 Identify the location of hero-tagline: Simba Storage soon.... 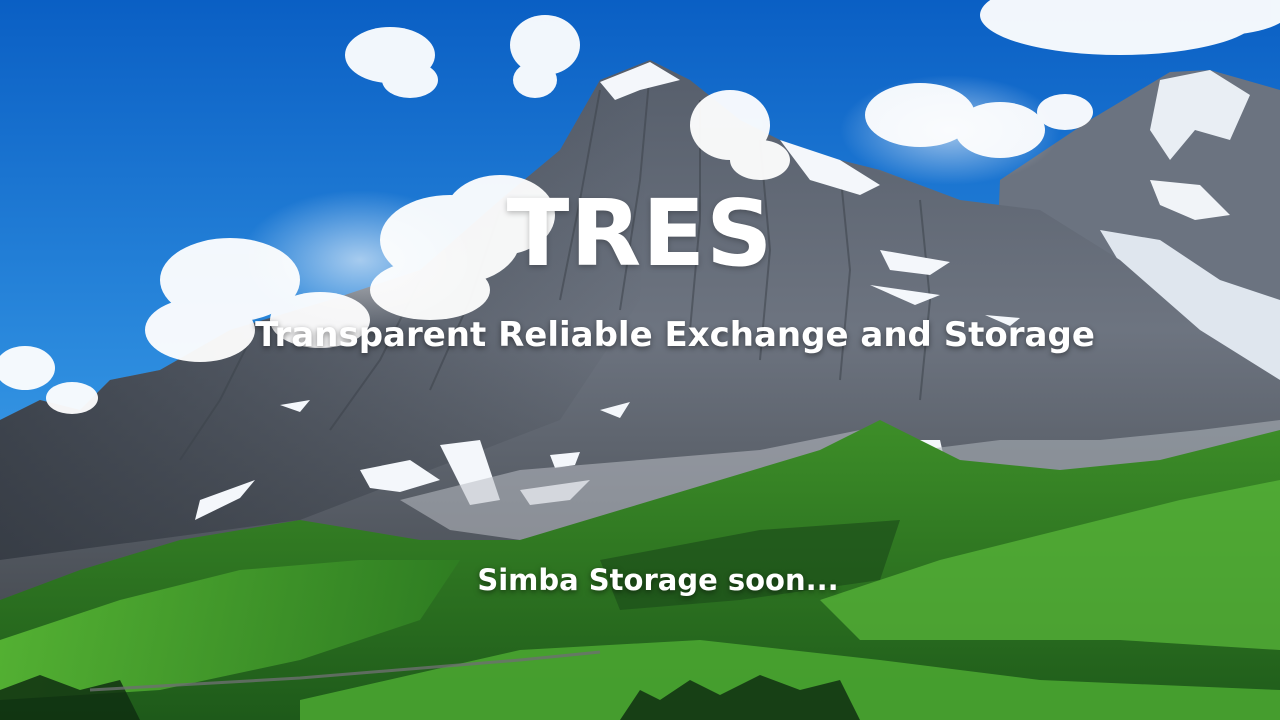
(658, 580).